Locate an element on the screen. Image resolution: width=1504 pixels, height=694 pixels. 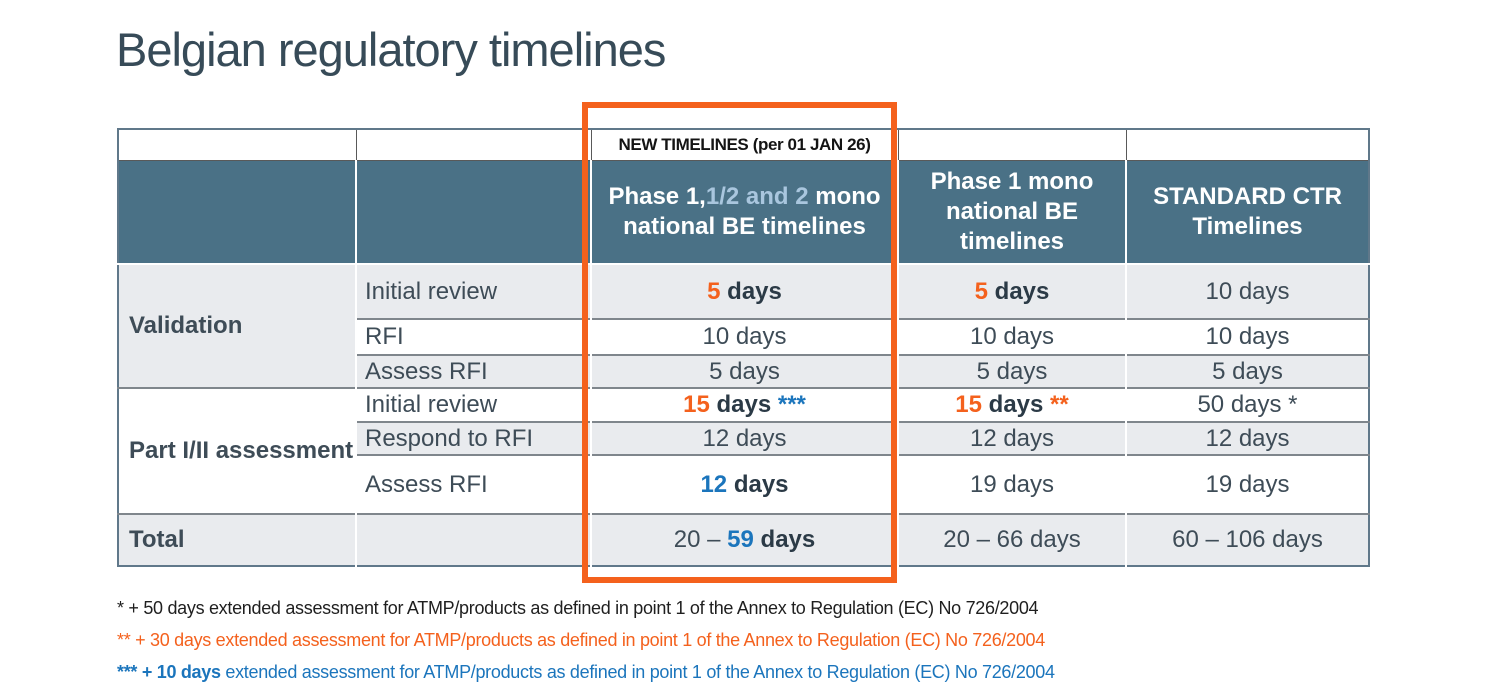
value-number: 12 is located at coordinates (714, 484).